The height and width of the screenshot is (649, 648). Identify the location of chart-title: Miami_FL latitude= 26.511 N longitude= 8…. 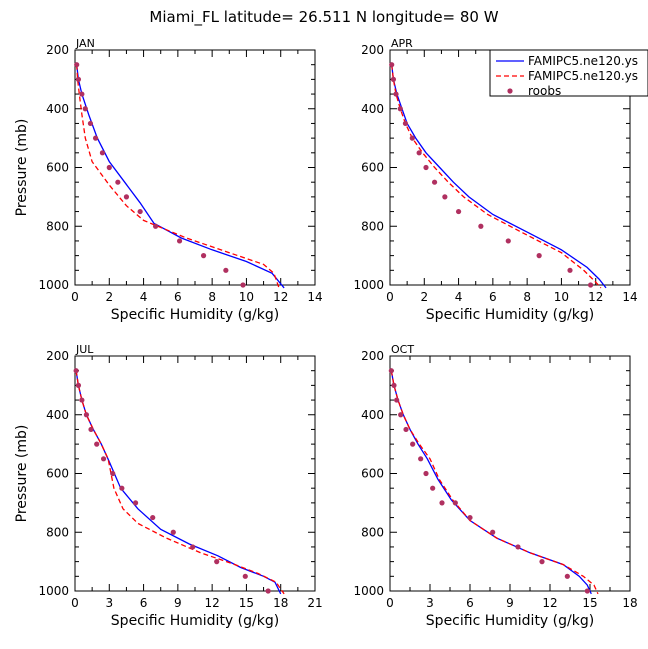
(323, 17).